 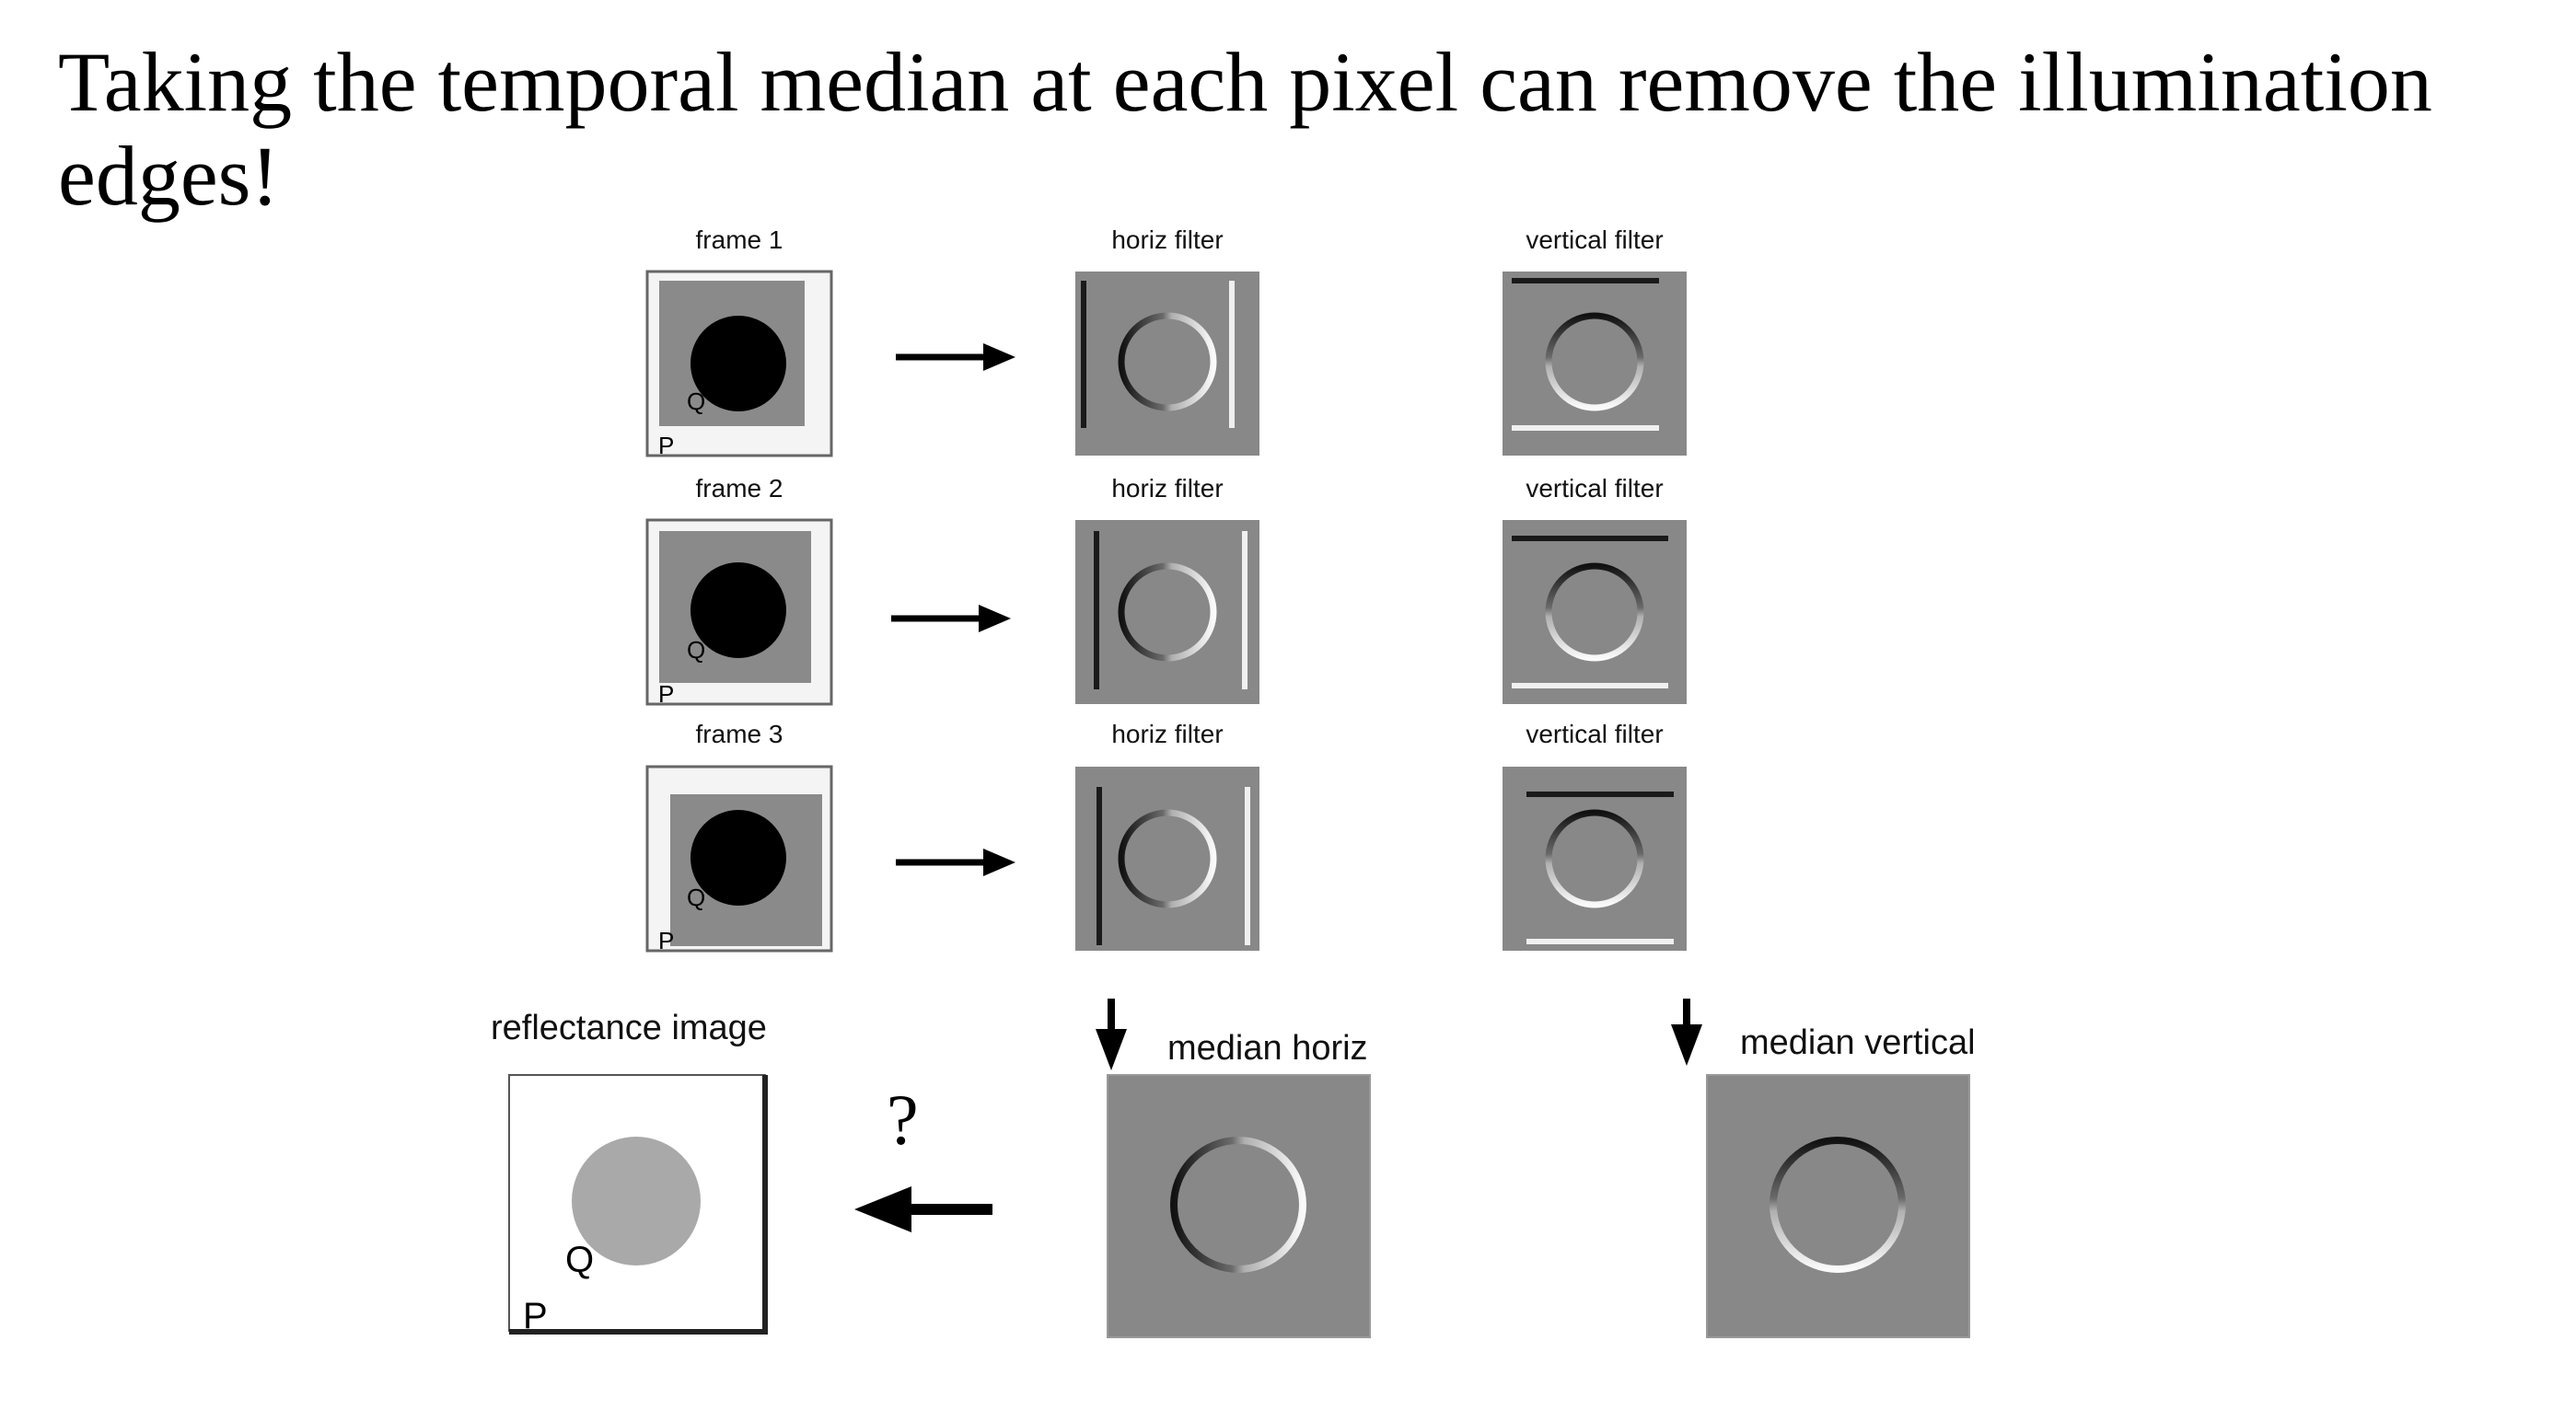 What do you see at coordinates (629, 1028) in the screenshot?
I see `reflectance-image-label: reflectance image` at bounding box center [629, 1028].